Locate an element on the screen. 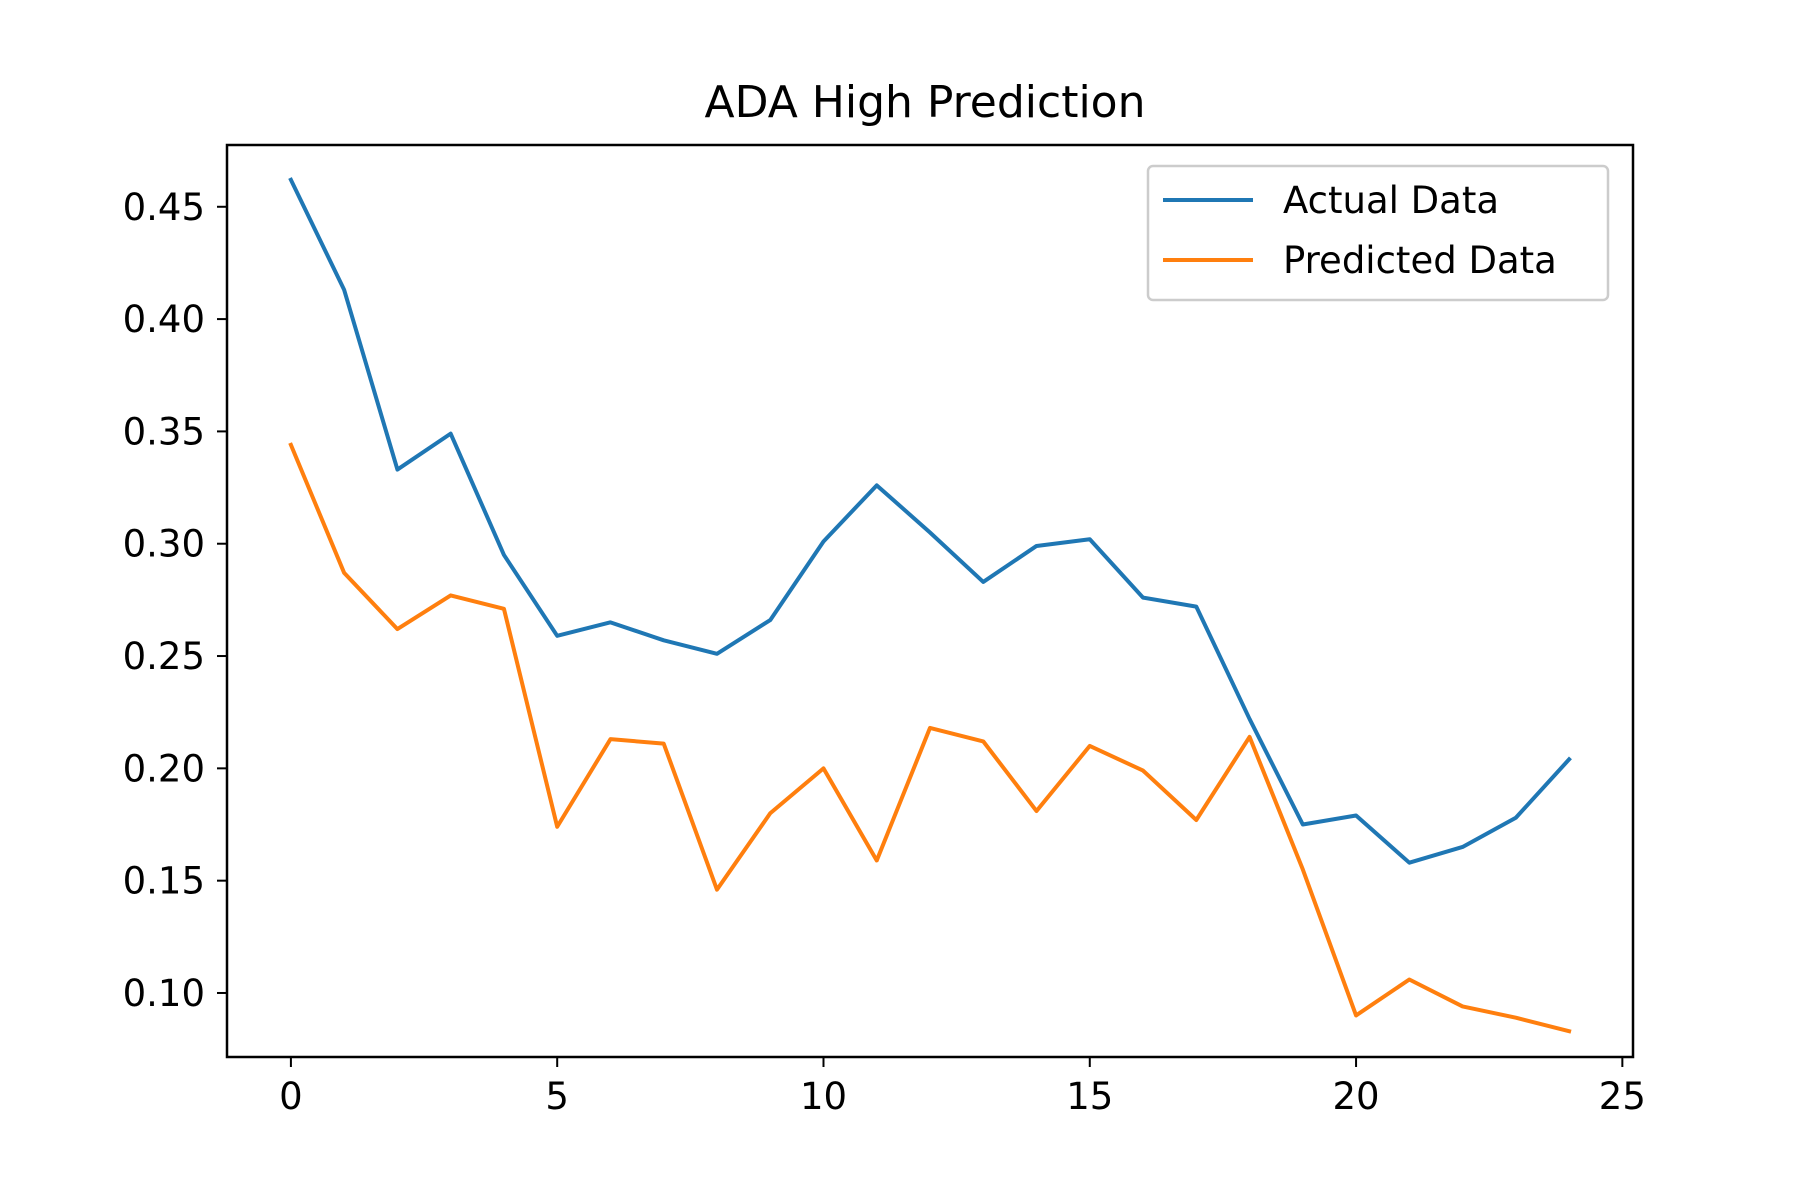 The image size is (1800, 1200). legend-box is located at coordinates (1378, 233).